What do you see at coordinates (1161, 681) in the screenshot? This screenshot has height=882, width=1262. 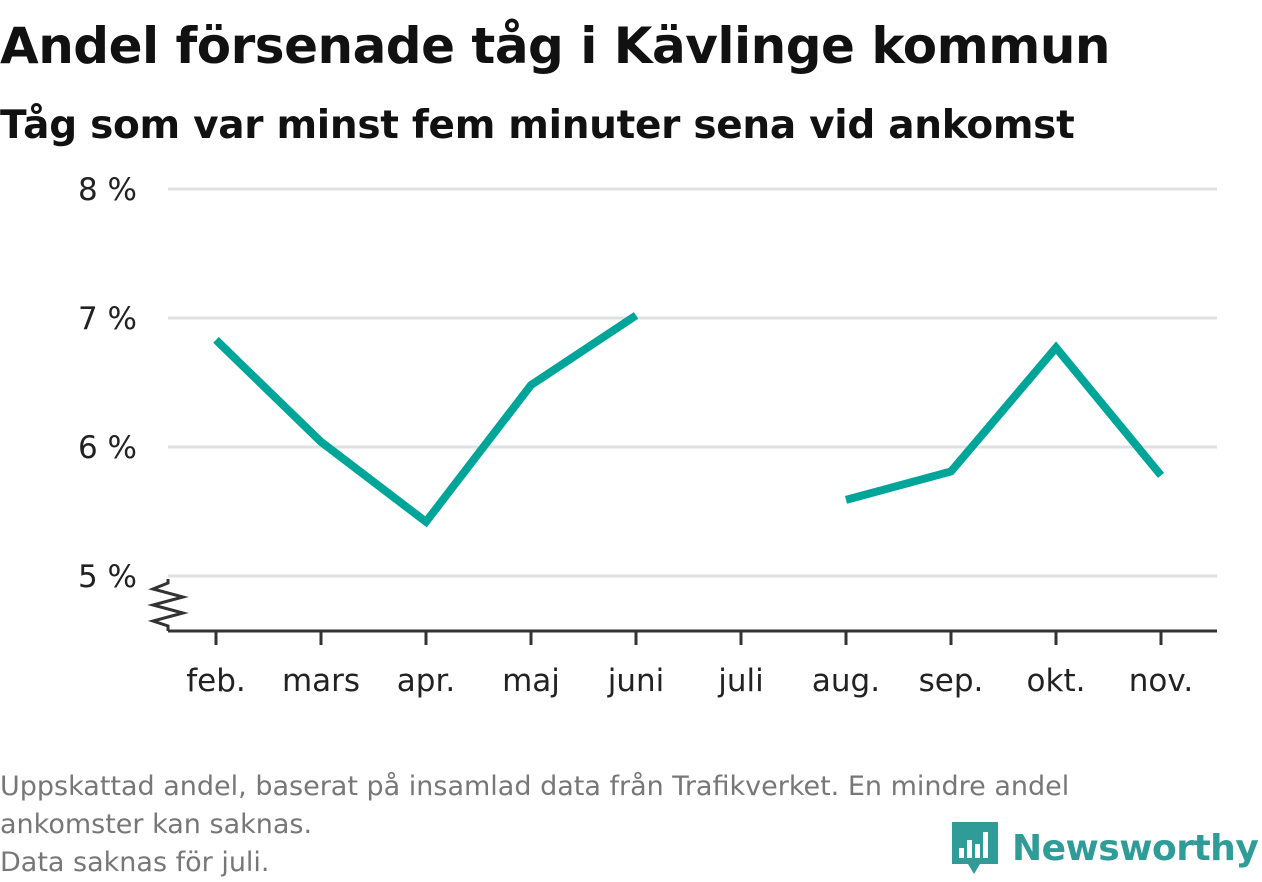 I see `x-tick-label: nov.` at bounding box center [1161, 681].